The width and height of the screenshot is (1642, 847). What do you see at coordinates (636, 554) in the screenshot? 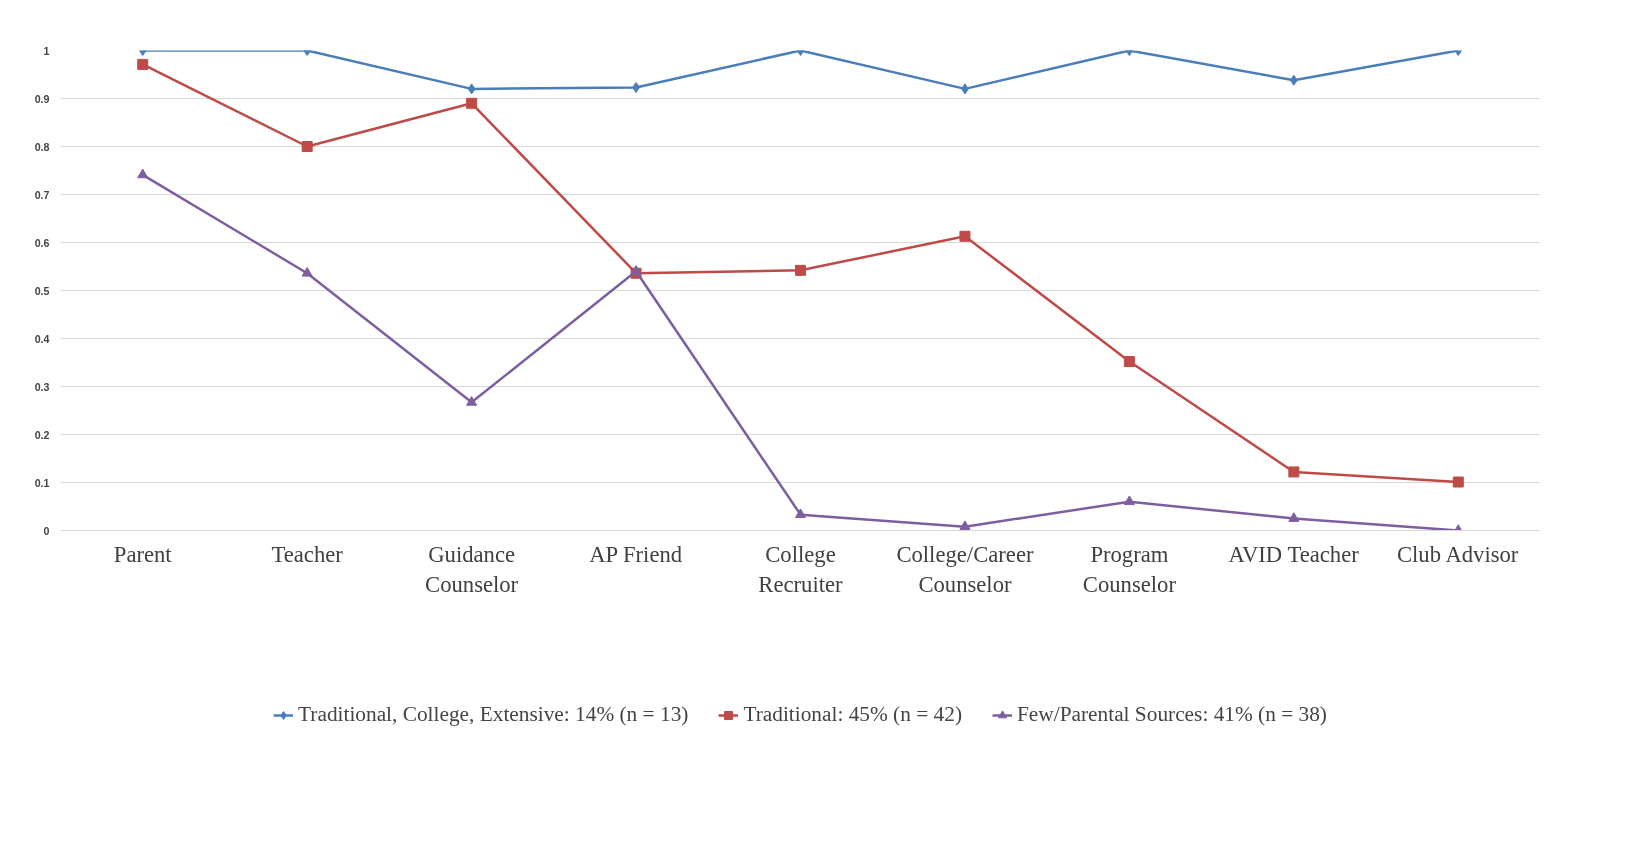
I see `x-tick-label: AP Friend` at bounding box center [636, 554].